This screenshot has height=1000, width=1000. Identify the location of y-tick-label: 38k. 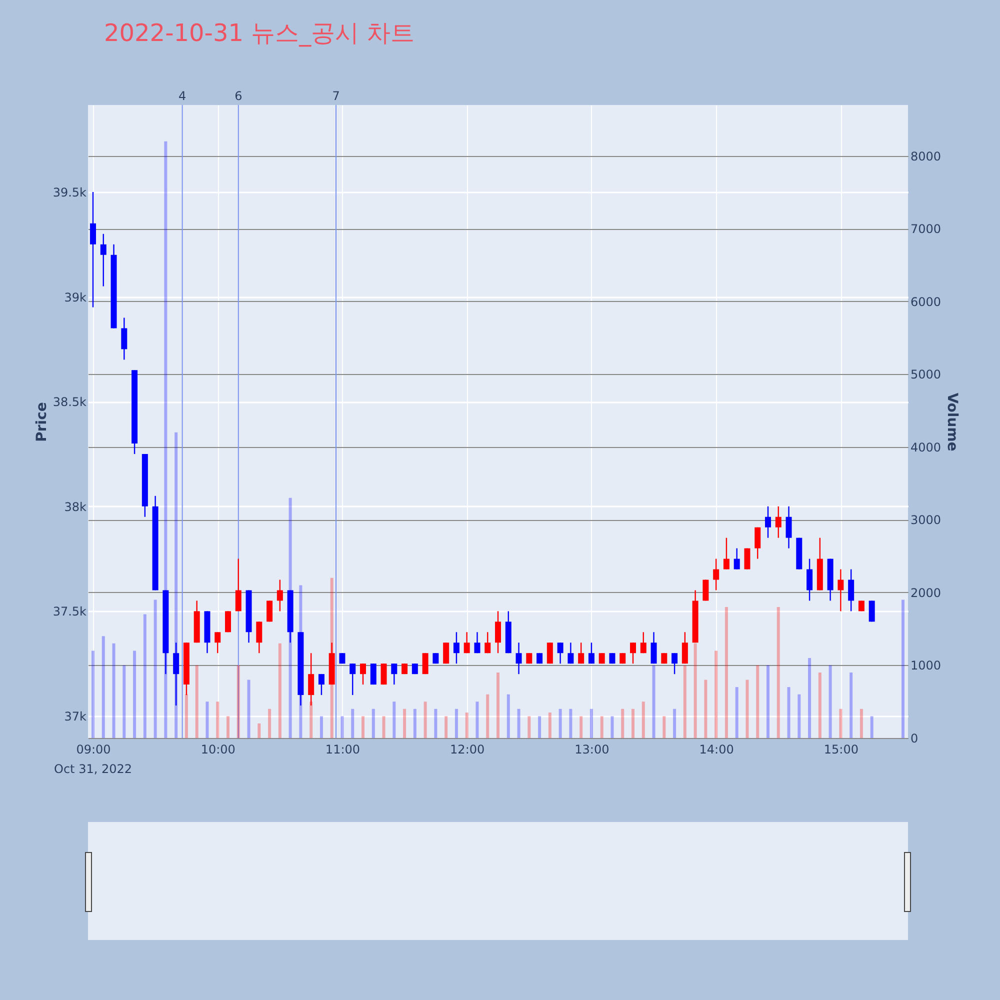
(75, 507).